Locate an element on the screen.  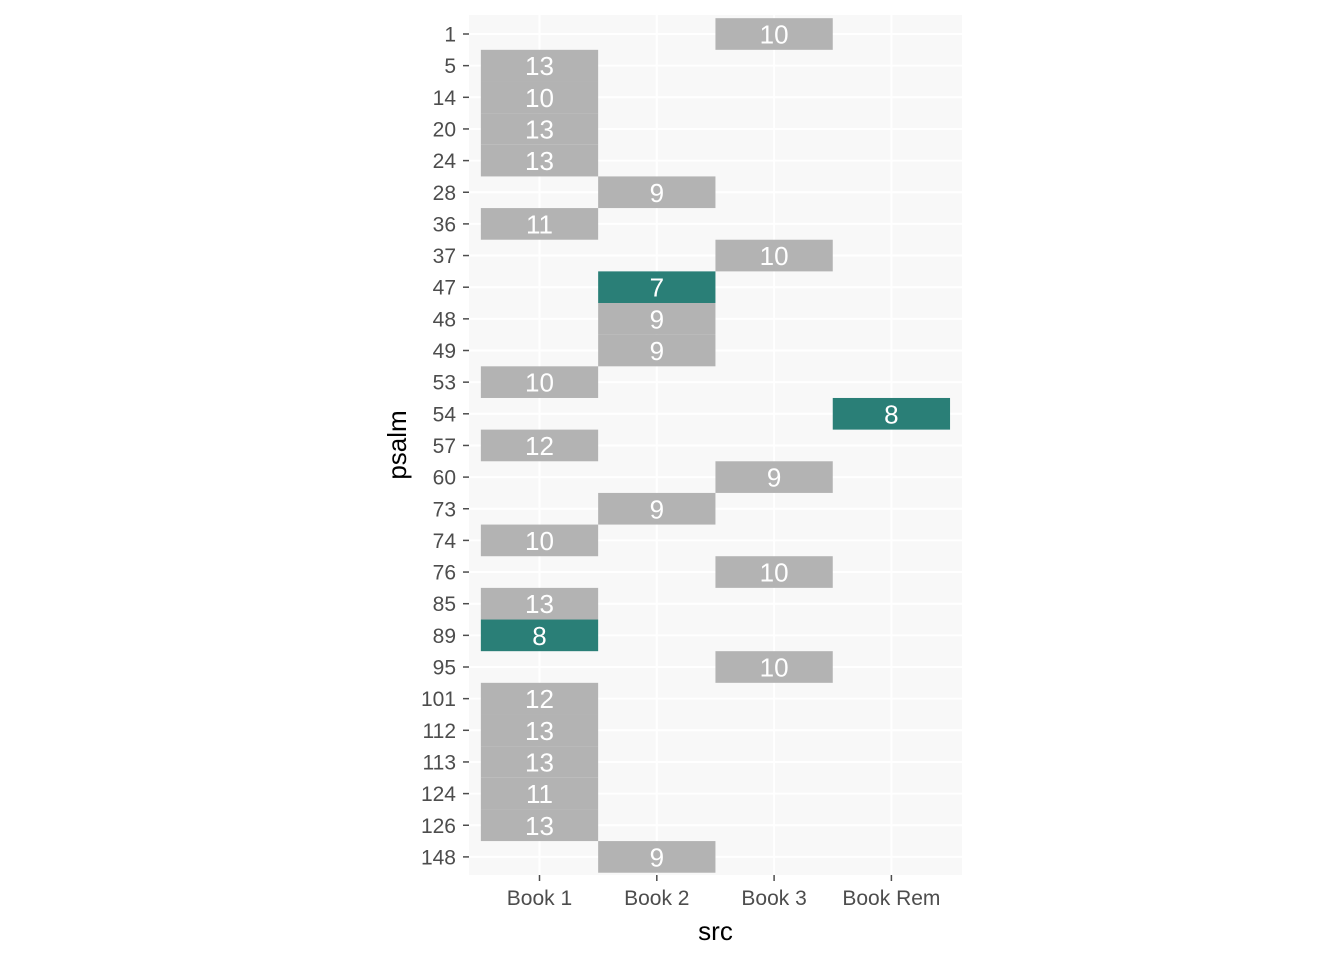
y-tick-label: 20 is located at coordinates (444, 129).